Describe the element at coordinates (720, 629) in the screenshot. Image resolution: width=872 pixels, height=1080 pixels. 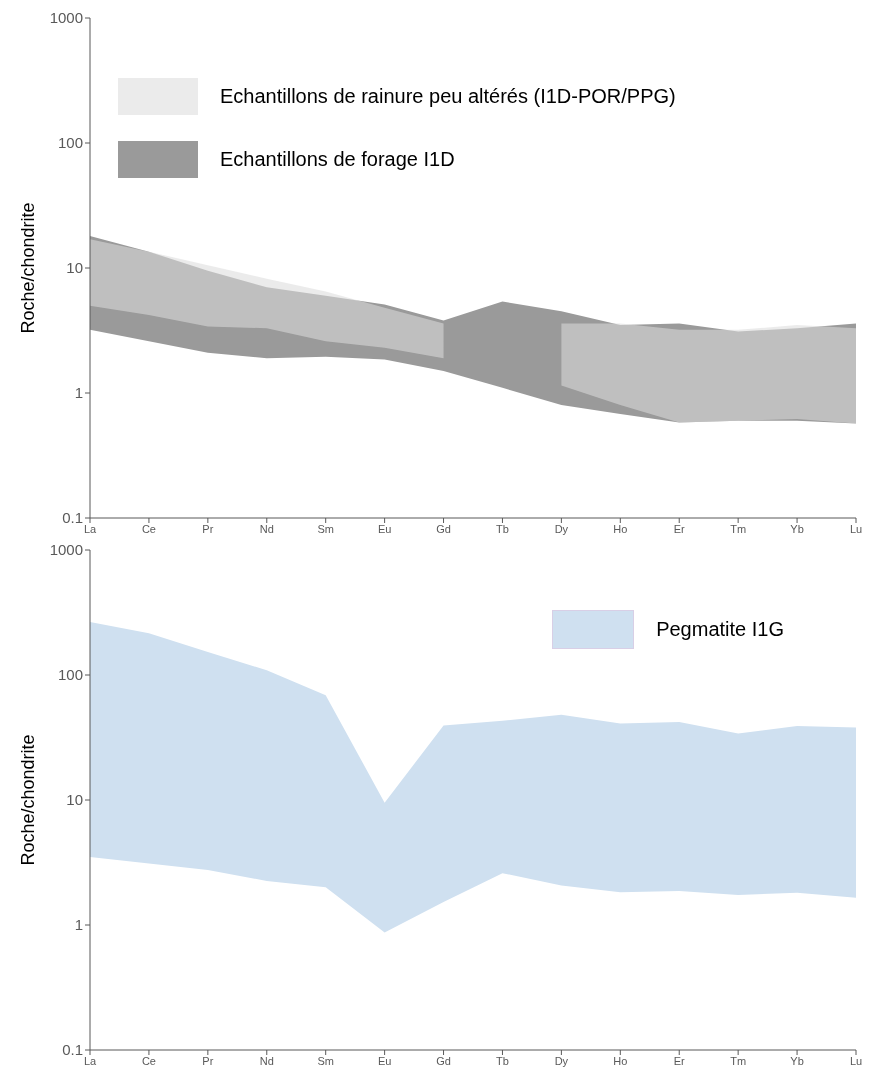
I see `legend-label: Pegmatite I1G` at that location.